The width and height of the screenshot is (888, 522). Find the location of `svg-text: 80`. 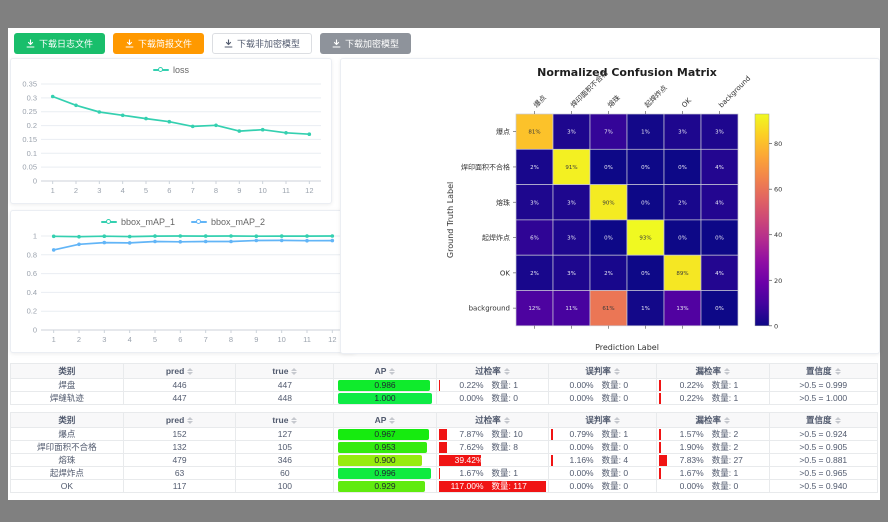

svg-text: 80 is located at coordinates (778, 144).